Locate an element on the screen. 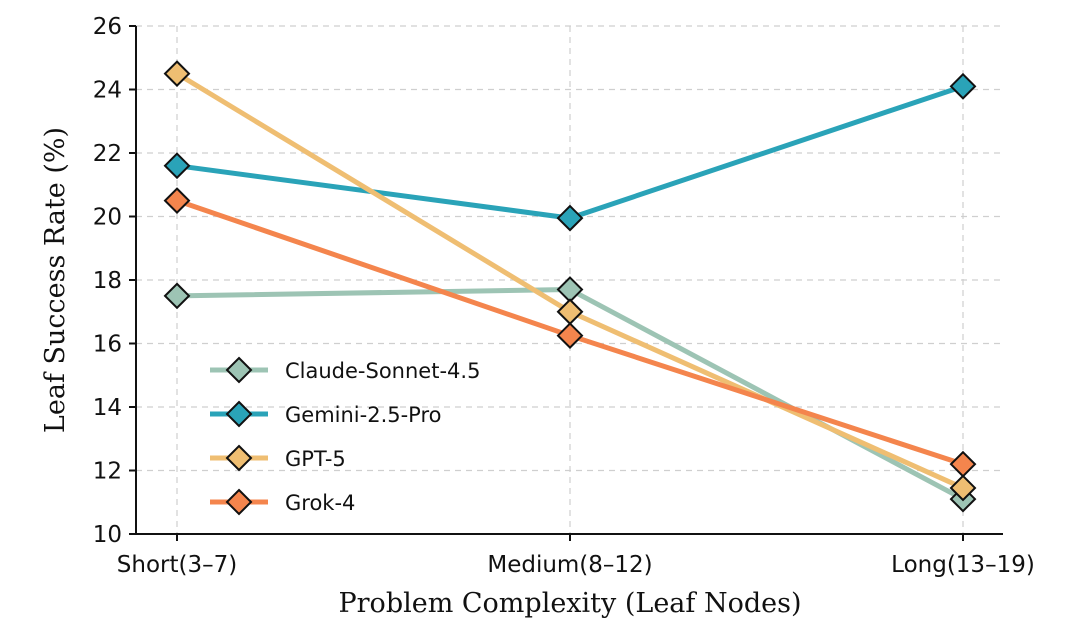  legend-label: Grok-4 is located at coordinates (320, 503).